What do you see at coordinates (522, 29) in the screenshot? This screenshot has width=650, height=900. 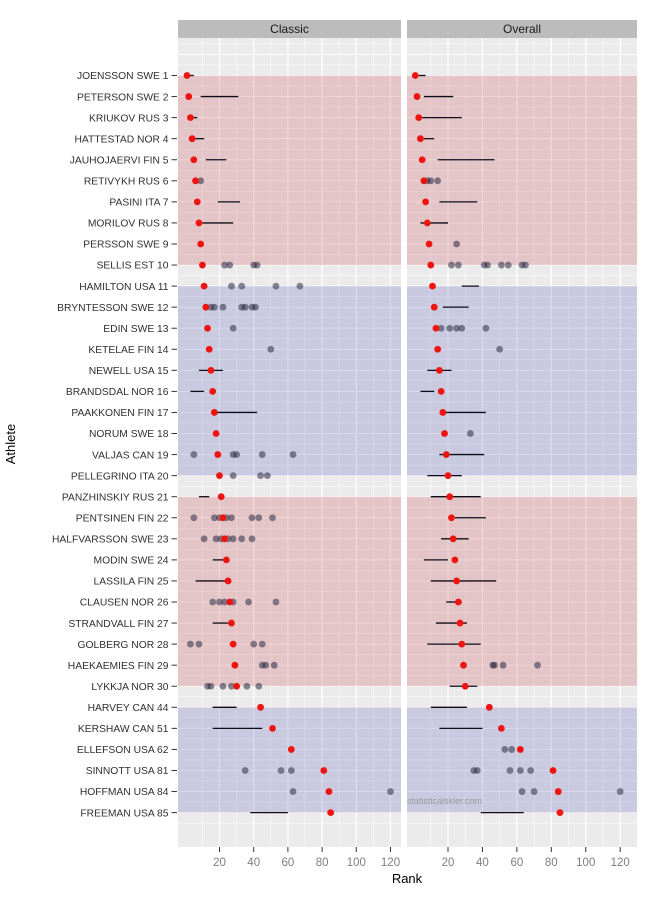 I see `facet-strip` at bounding box center [522, 29].